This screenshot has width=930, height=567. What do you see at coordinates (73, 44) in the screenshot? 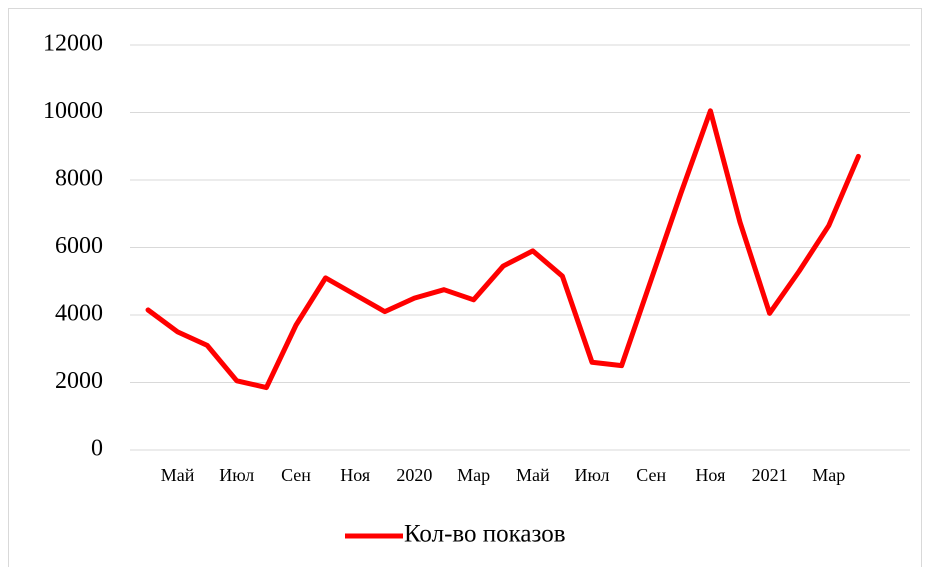
I see `y-tick-label: 12000` at bounding box center [73, 44].